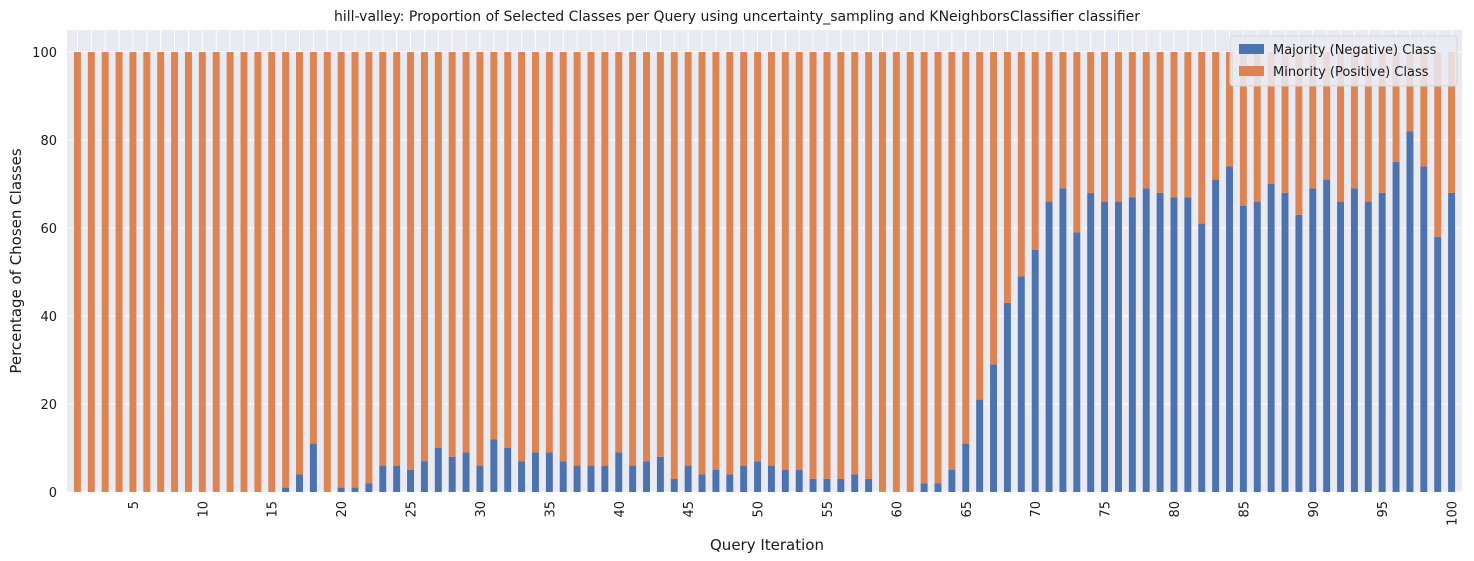 The image size is (1474, 561). What do you see at coordinates (481, 509) in the screenshot?
I see `x-tick-label: 30` at bounding box center [481, 509].